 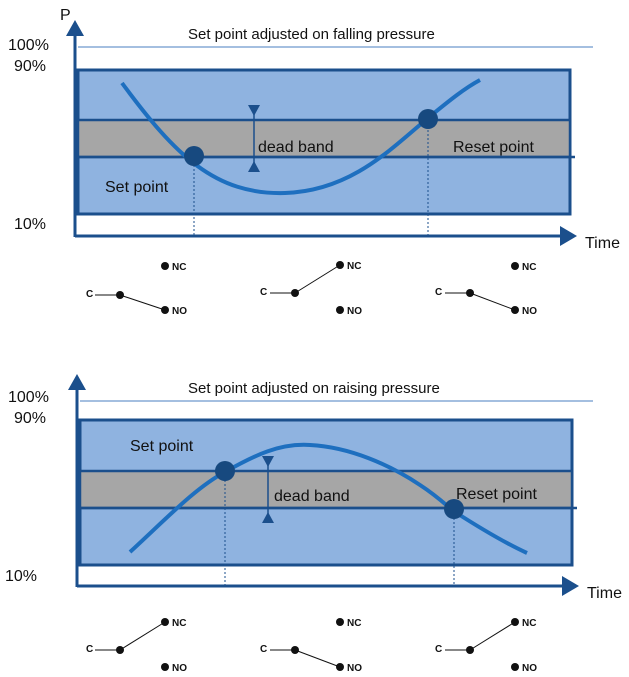 What do you see at coordinates (311, 646) in the screenshot?
I see `bottom-switch-2: C NC NO` at bounding box center [311, 646].